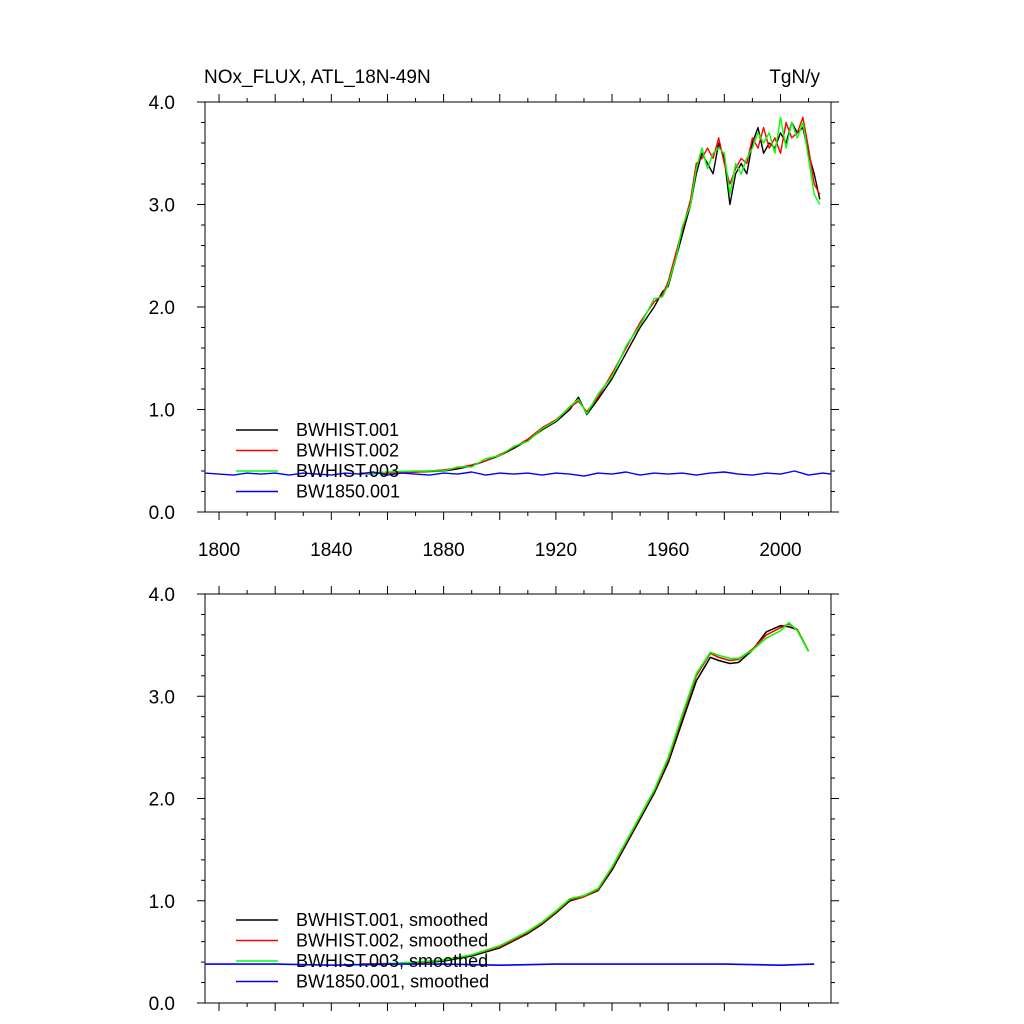  What do you see at coordinates (347, 471) in the screenshot?
I see `legend-label: BWHIST.003` at bounding box center [347, 471].